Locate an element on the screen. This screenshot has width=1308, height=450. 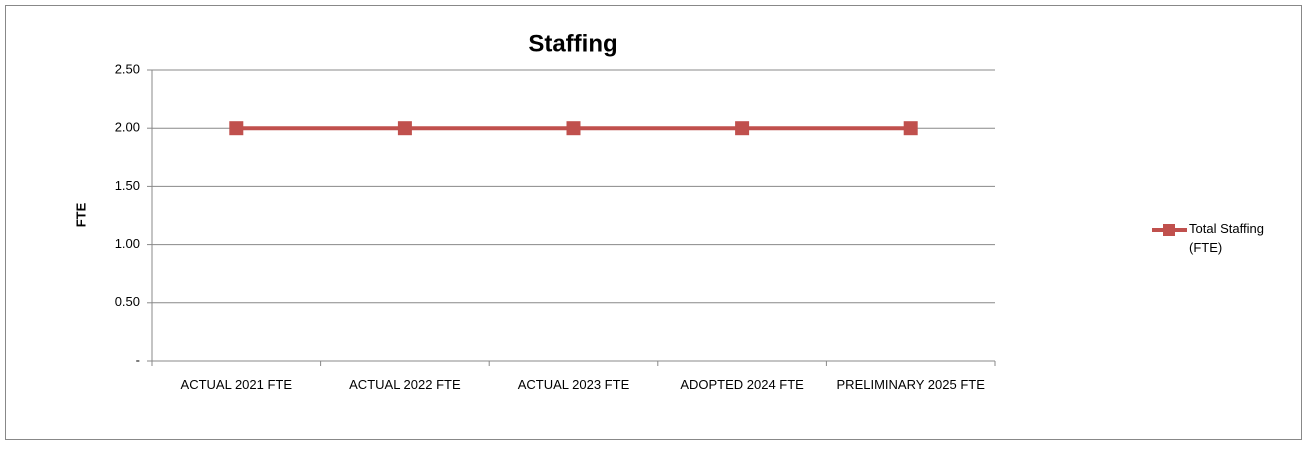
x-tick-label: ACTUAL 2023 FTE is located at coordinates (574, 384).